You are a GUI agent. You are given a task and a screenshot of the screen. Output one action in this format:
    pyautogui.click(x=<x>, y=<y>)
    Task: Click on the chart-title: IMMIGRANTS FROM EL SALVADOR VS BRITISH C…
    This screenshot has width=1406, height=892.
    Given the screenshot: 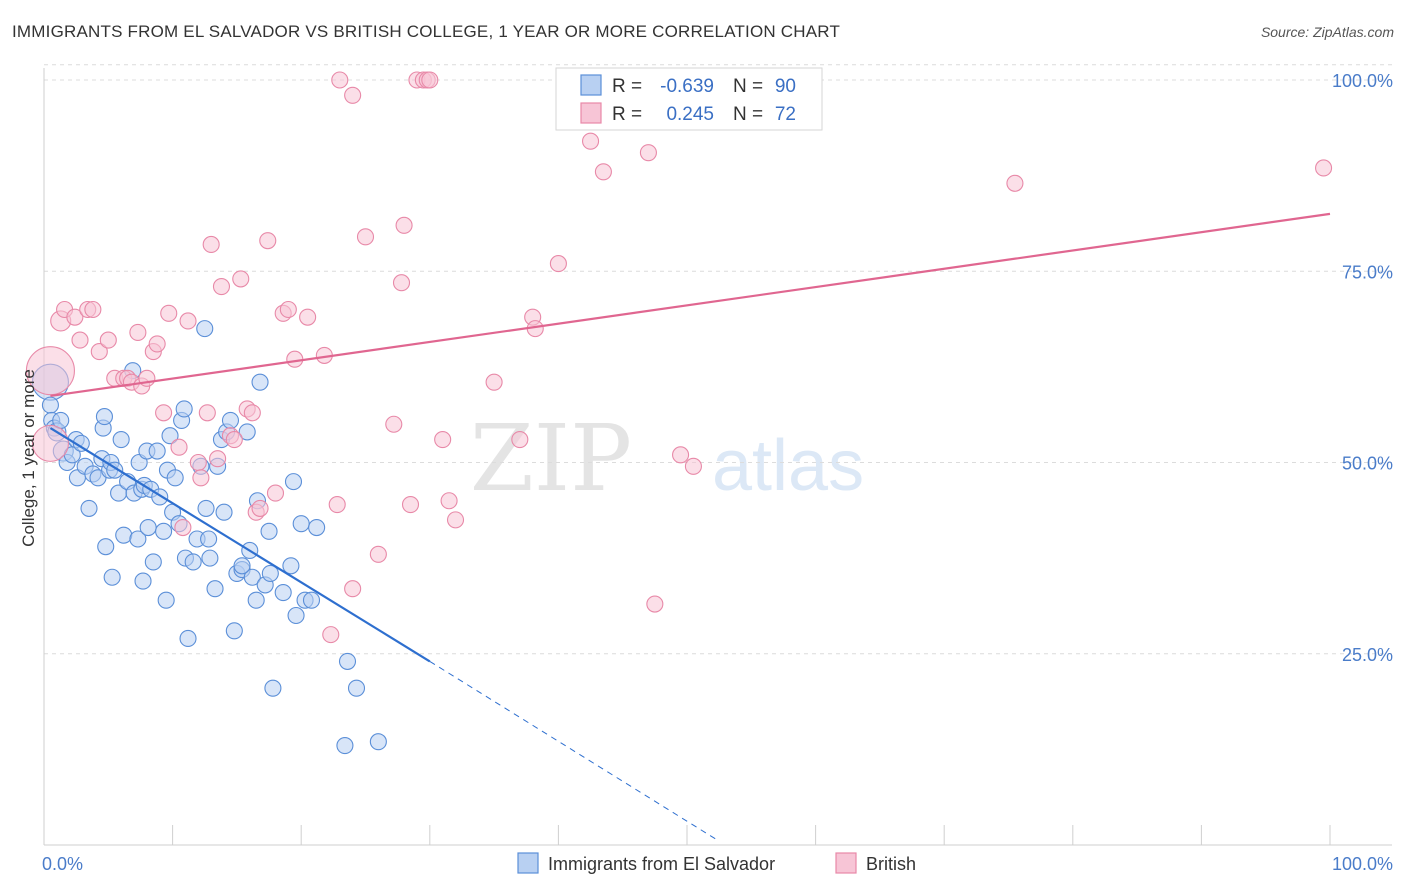 What is the action you would take?
    pyautogui.click(x=426, y=31)
    